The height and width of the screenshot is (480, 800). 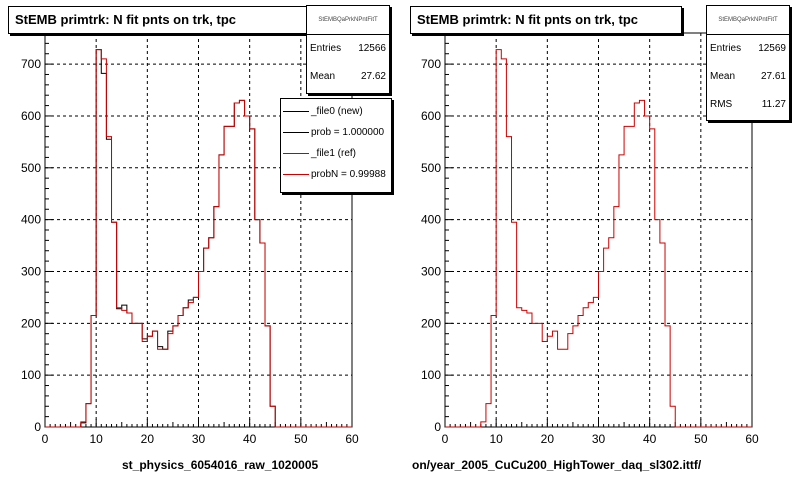 What do you see at coordinates (723, 76) in the screenshot?
I see `right-stats-mean-label: Mean` at bounding box center [723, 76].